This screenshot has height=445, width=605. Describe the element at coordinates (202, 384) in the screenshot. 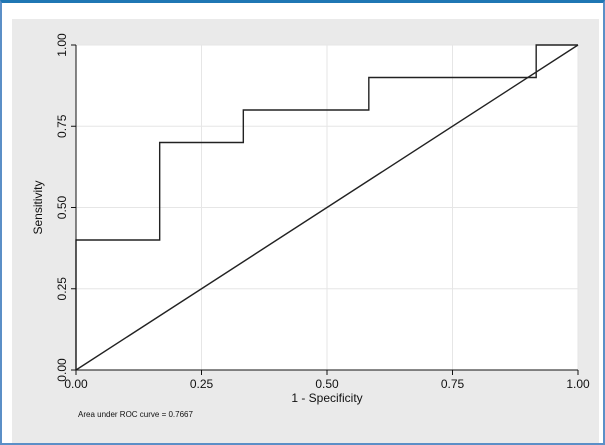

I see `x-tick-label: 0.25` at that location.